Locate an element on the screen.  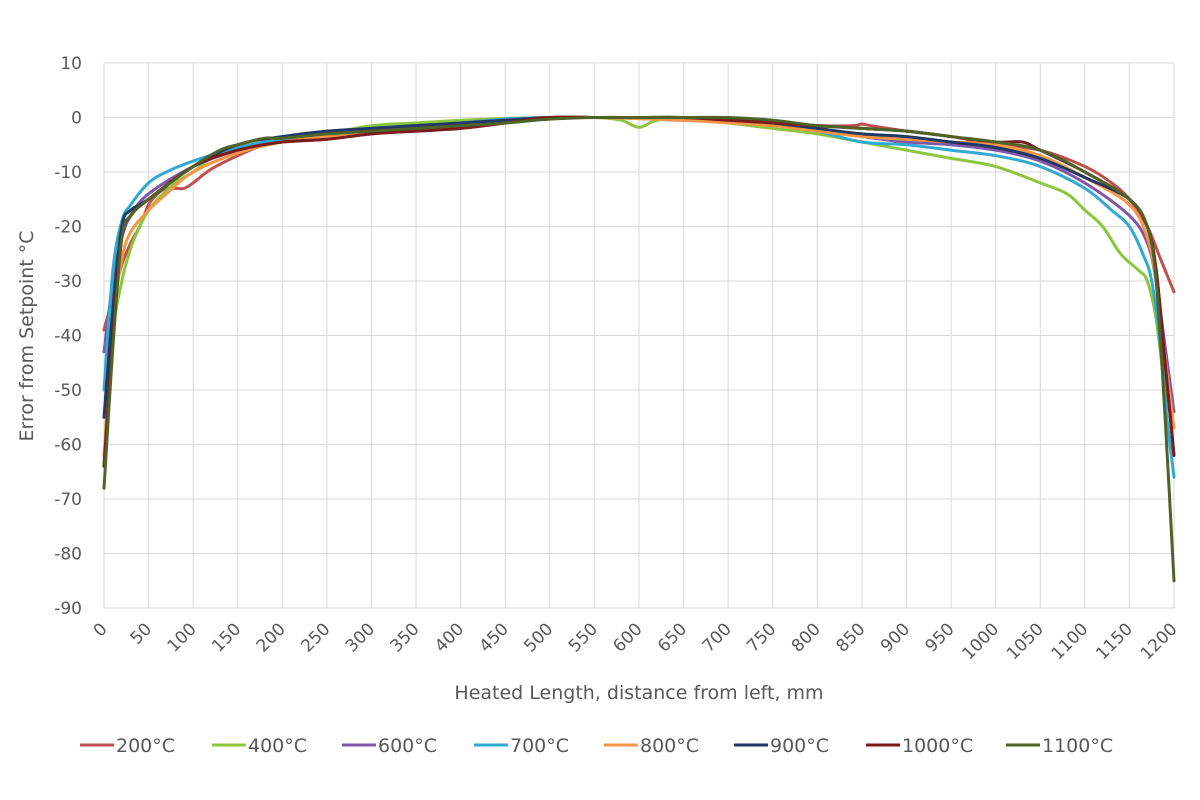
x-tick-label: 250 is located at coordinates (315, 637).